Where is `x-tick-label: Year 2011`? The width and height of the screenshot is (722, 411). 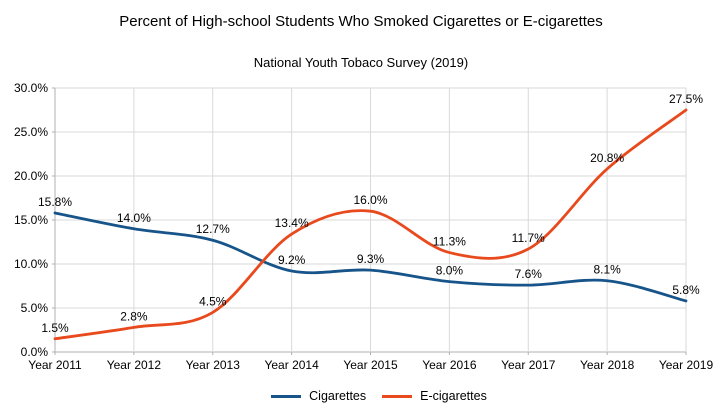 x-tick-label: Year 2011 is located at coordinates (55, 365).